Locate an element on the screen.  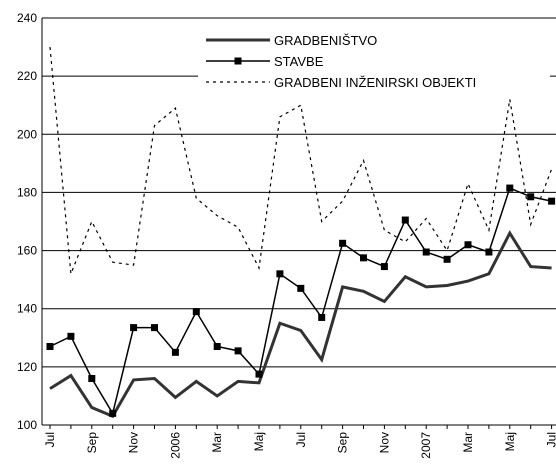
x-tick-label: 2007 is located at coordinates (426, 445).